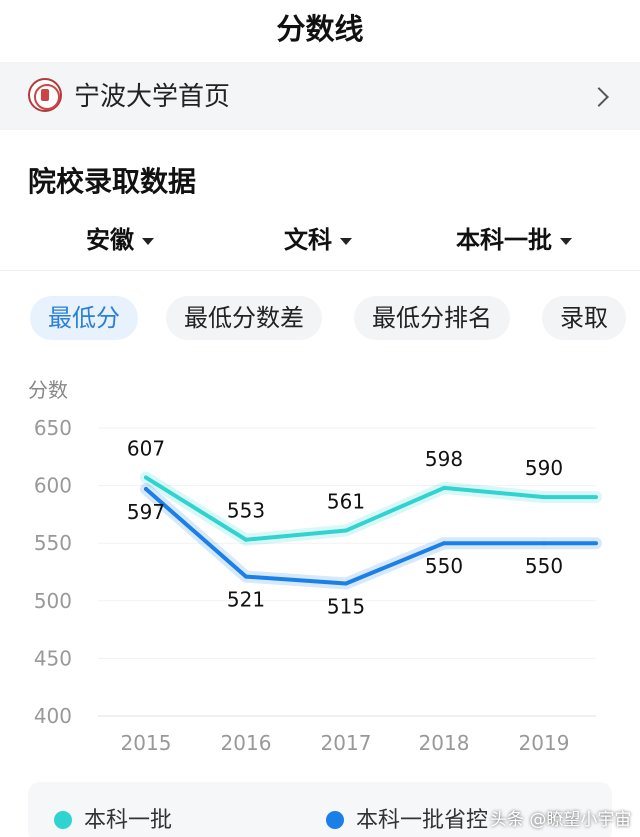 The image size is (640, 837). Describe the element at coordinates (112, 181) in the screenshot. I see `section-title: 院校录取数据` at that location.